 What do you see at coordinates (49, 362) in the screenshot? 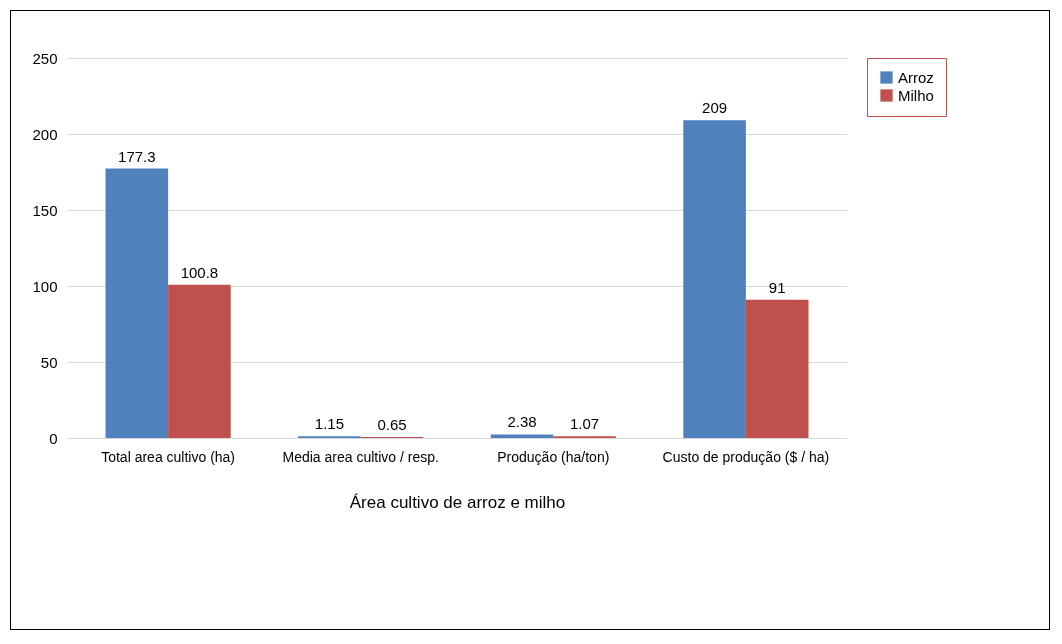
I see `y-tick-label: 50` at bounding box center [49, 362].